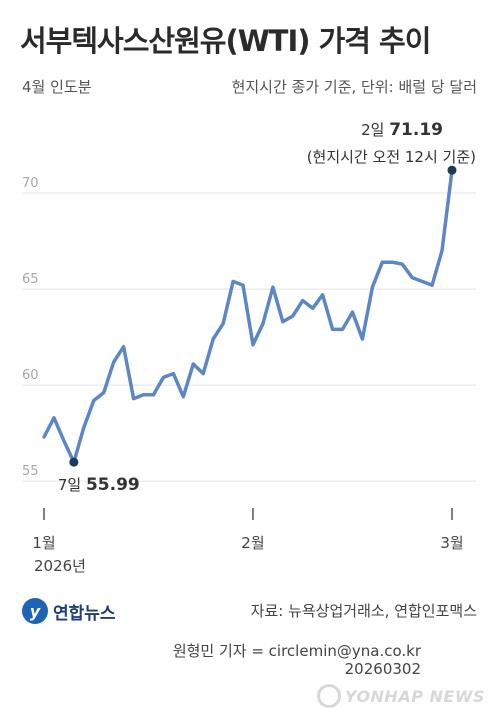 The height and width of the screenshot is (726, 499). What do you see at coordinates (113, 485) in the screenshot?
I see `min-annotation-value: 55.99` at bounding box center [113, 485].